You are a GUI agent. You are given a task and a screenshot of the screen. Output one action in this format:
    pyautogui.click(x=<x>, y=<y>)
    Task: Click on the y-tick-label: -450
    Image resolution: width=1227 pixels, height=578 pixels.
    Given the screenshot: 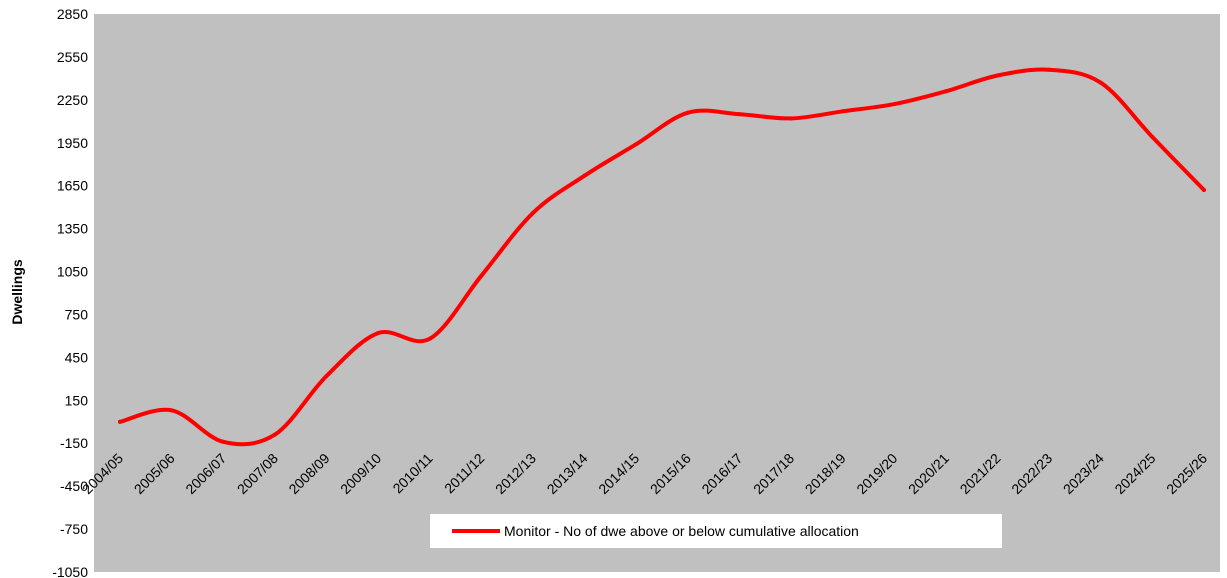 What is the action you would take?
    pyautogui.click(x=74, y=486)
    